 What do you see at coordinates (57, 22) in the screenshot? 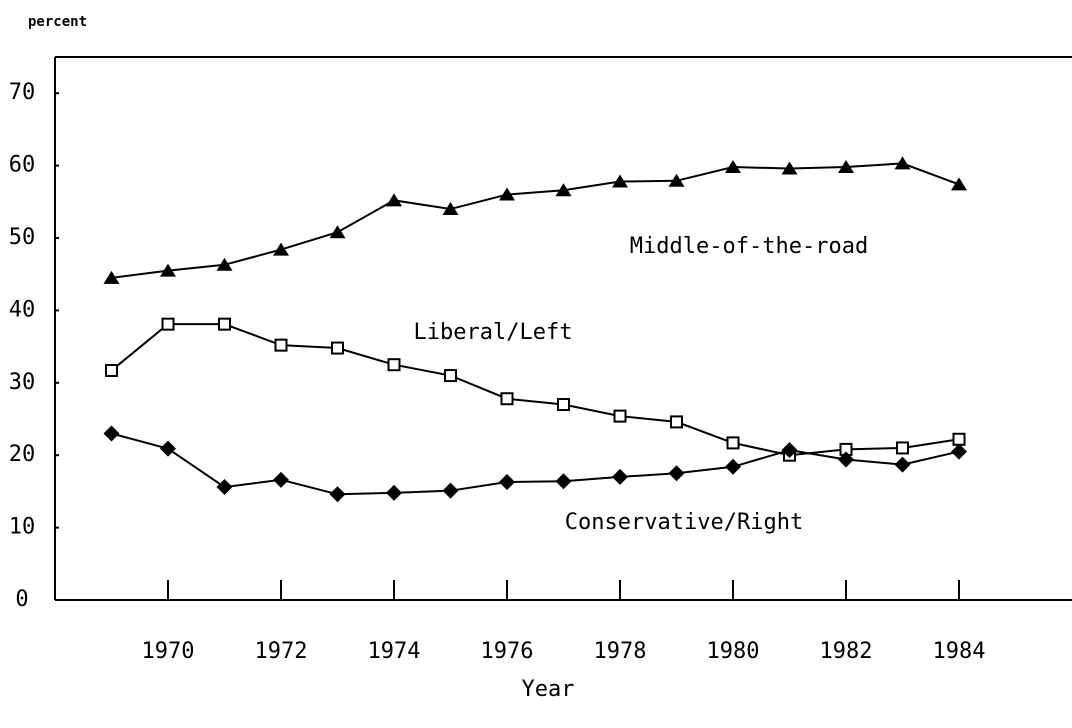
I see `y-axis-label: percent` at bounding box center [57, 22].